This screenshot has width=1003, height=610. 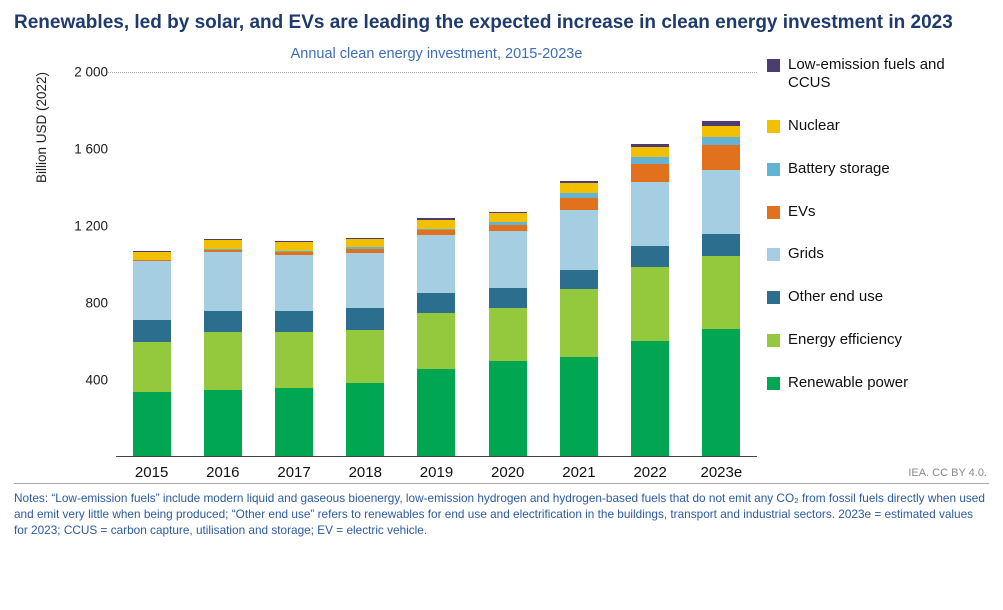 I want to click on bar-cell-2019, so click(x=436, y=264).